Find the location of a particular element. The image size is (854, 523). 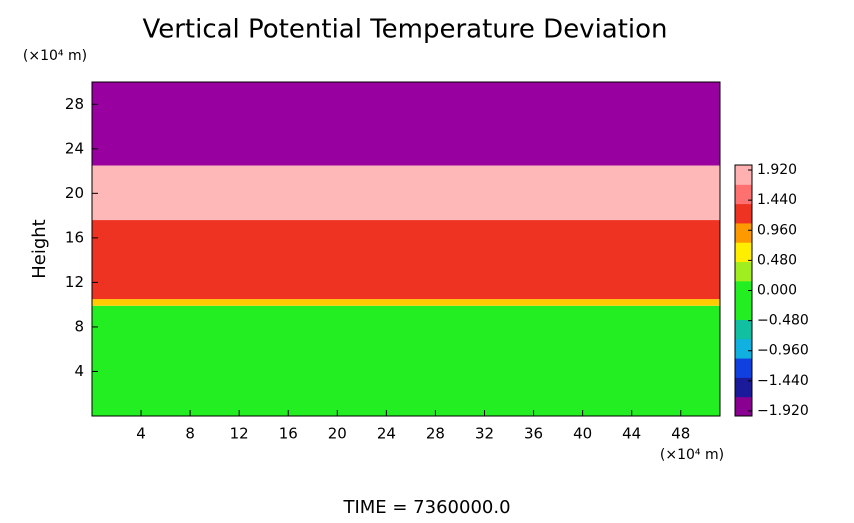

colorbar-tick-label: 1.920 is located at coordinates (777, 170).